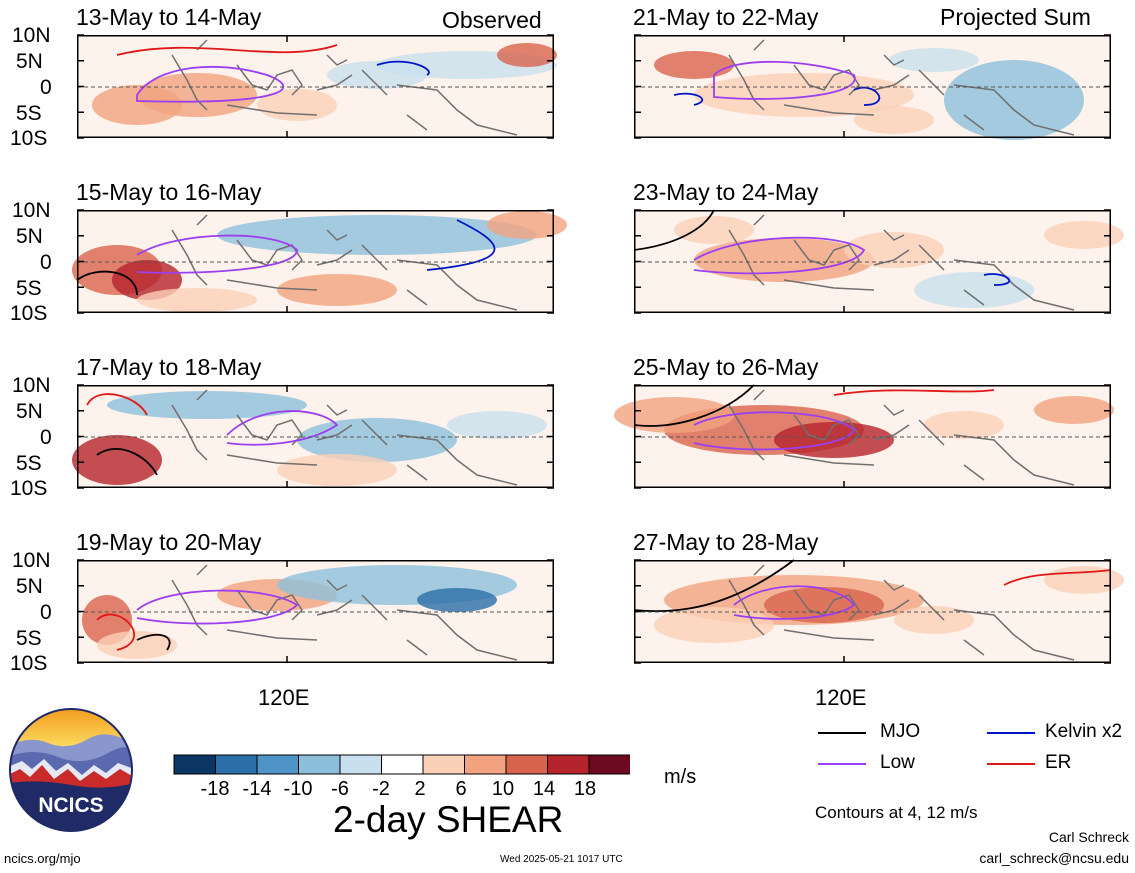 This screenshot has width=1135, height=873. Describe the element at coordinates (726, 192) in the screenshot. I see `panel-title-4: 23-May to 24-May` at that location.